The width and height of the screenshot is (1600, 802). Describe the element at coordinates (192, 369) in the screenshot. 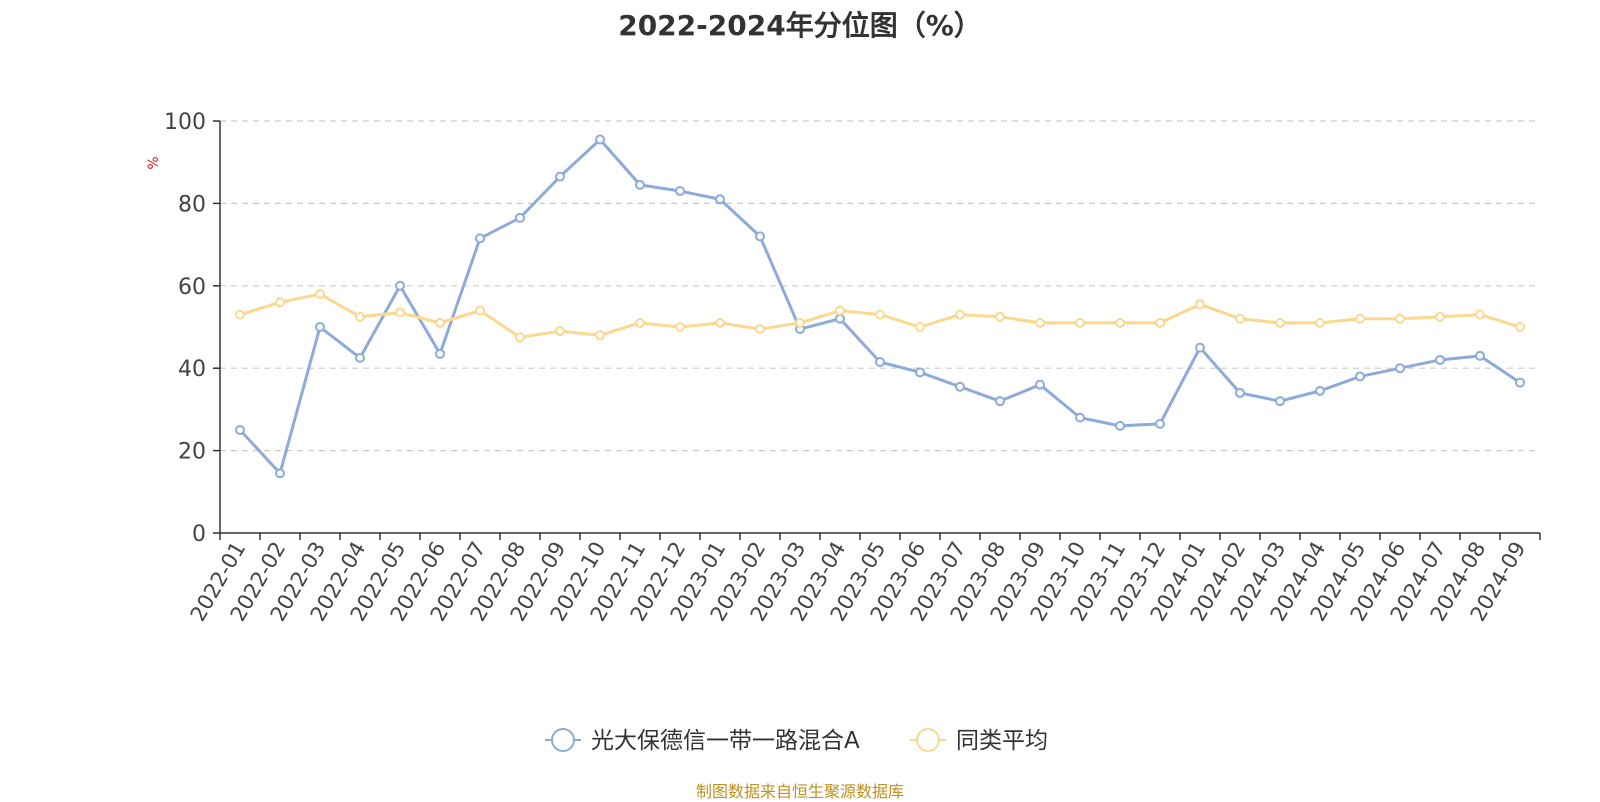

I see `y-tick-label: 40` at that location.